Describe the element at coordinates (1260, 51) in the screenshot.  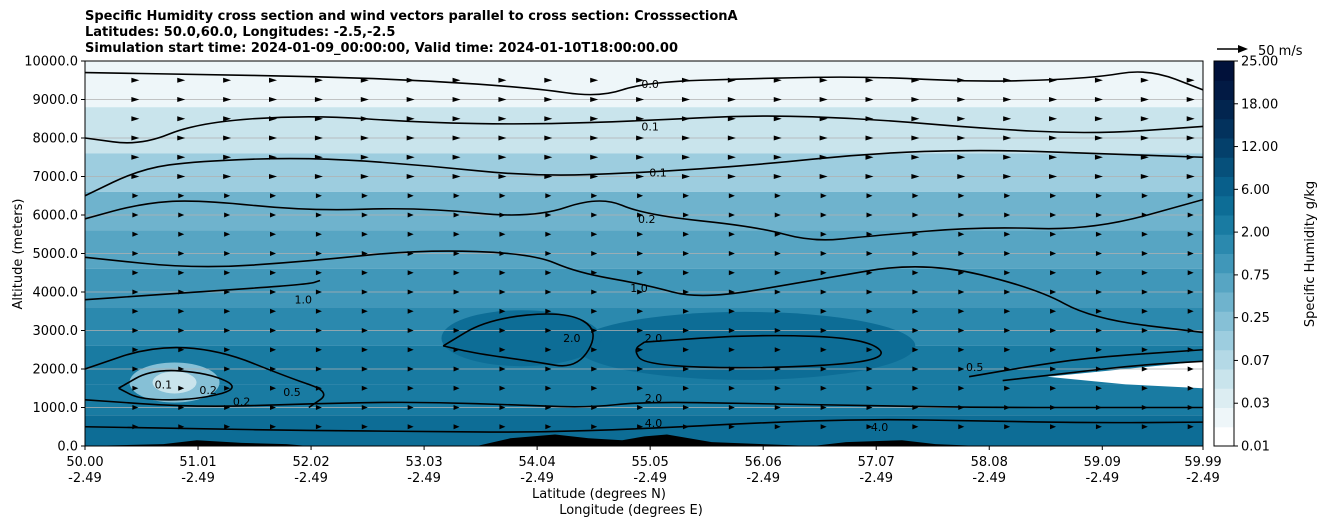
I see `vector-key: 50 m/s` at that location.